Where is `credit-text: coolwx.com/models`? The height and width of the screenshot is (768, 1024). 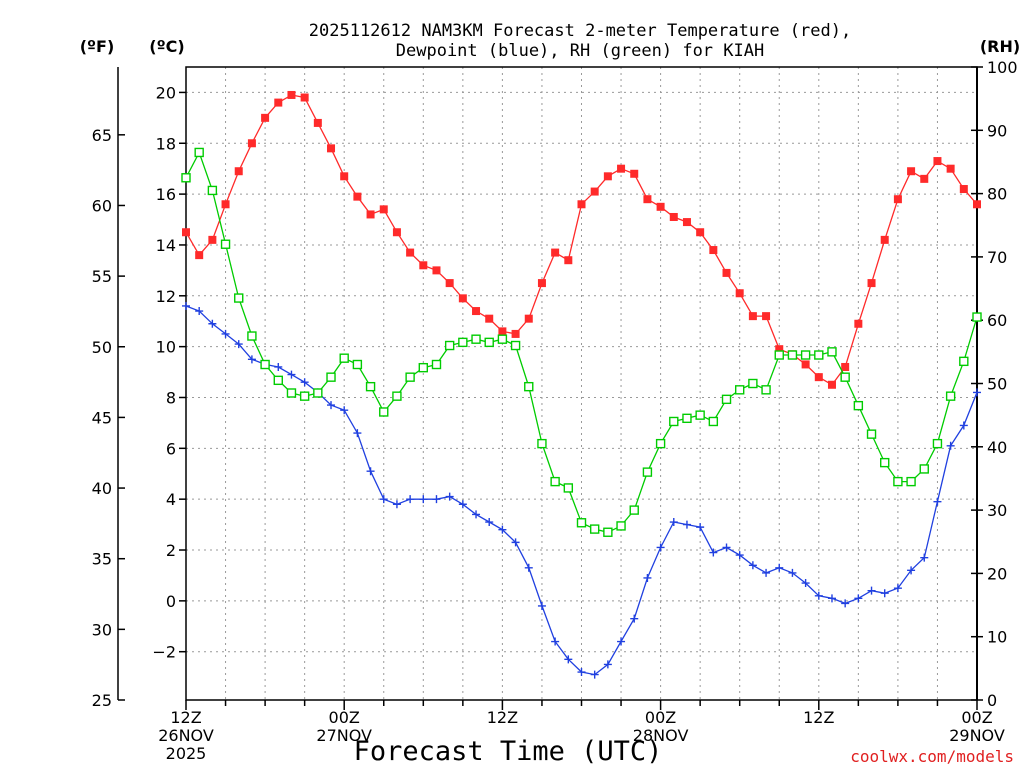
credit-text: coolwx.com/models is located at coordinates (932, 756).